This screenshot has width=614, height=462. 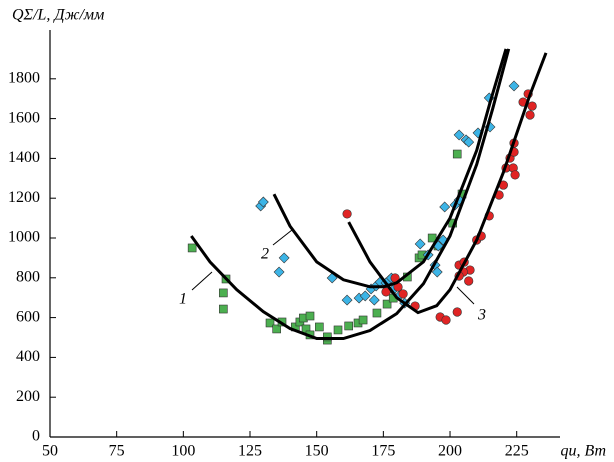 What do you see at coordinates (24, 117) in the screenshot?
I see `y-tick-label: 1600` at bounding box center [24, 117].